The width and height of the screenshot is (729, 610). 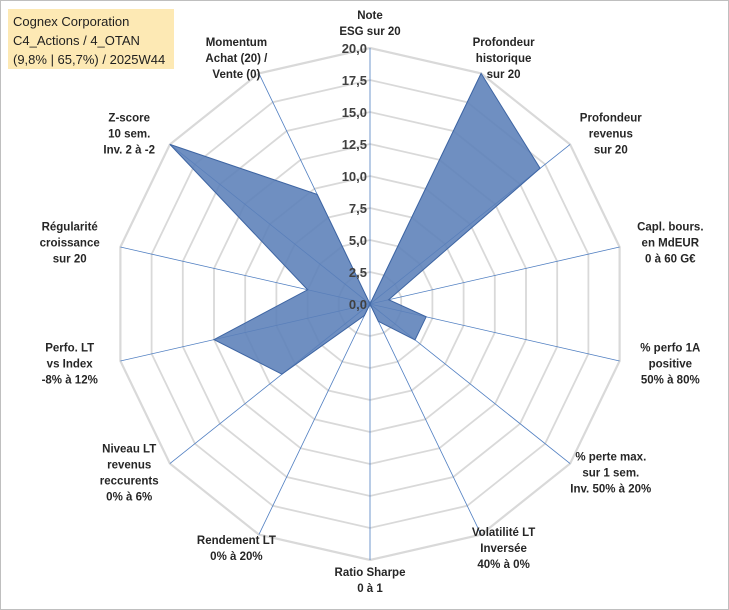 I want to click on axis-label: Volatilité LT Inversée 40% à 0%, so click(x=503, y=549).